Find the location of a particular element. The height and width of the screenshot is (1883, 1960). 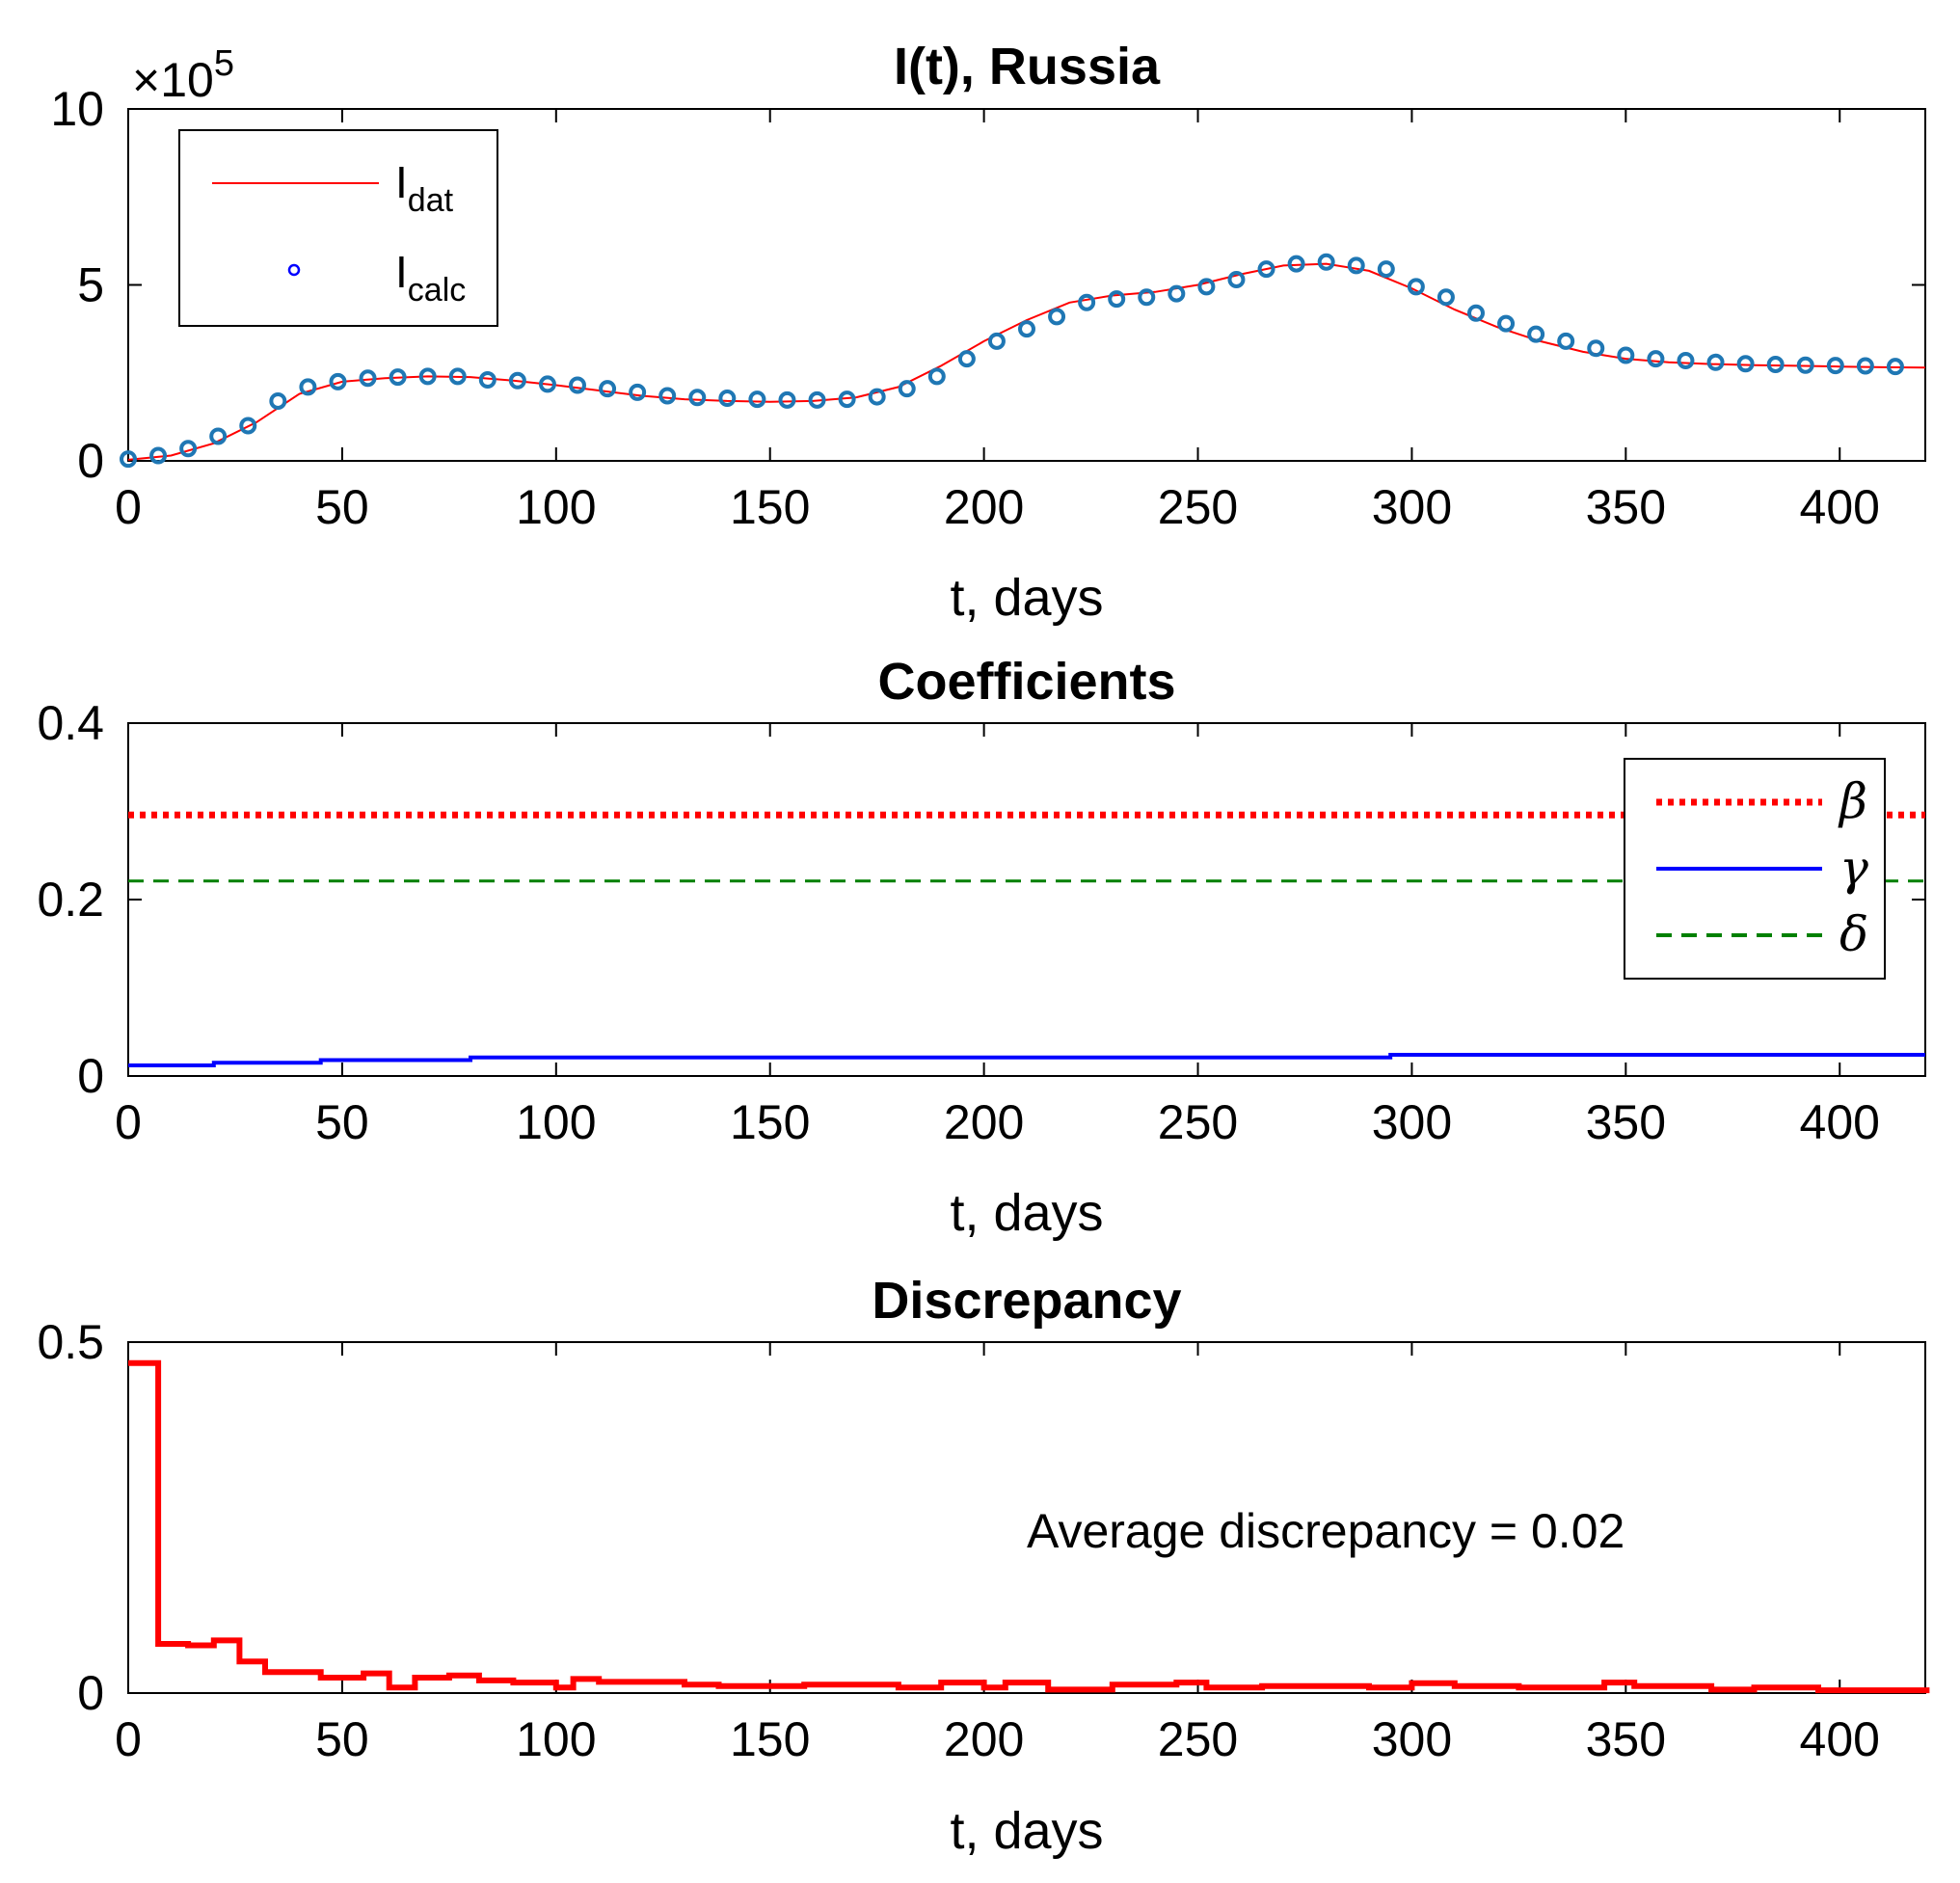

legend: Idat Icalc is located at coordinates (338, 228).